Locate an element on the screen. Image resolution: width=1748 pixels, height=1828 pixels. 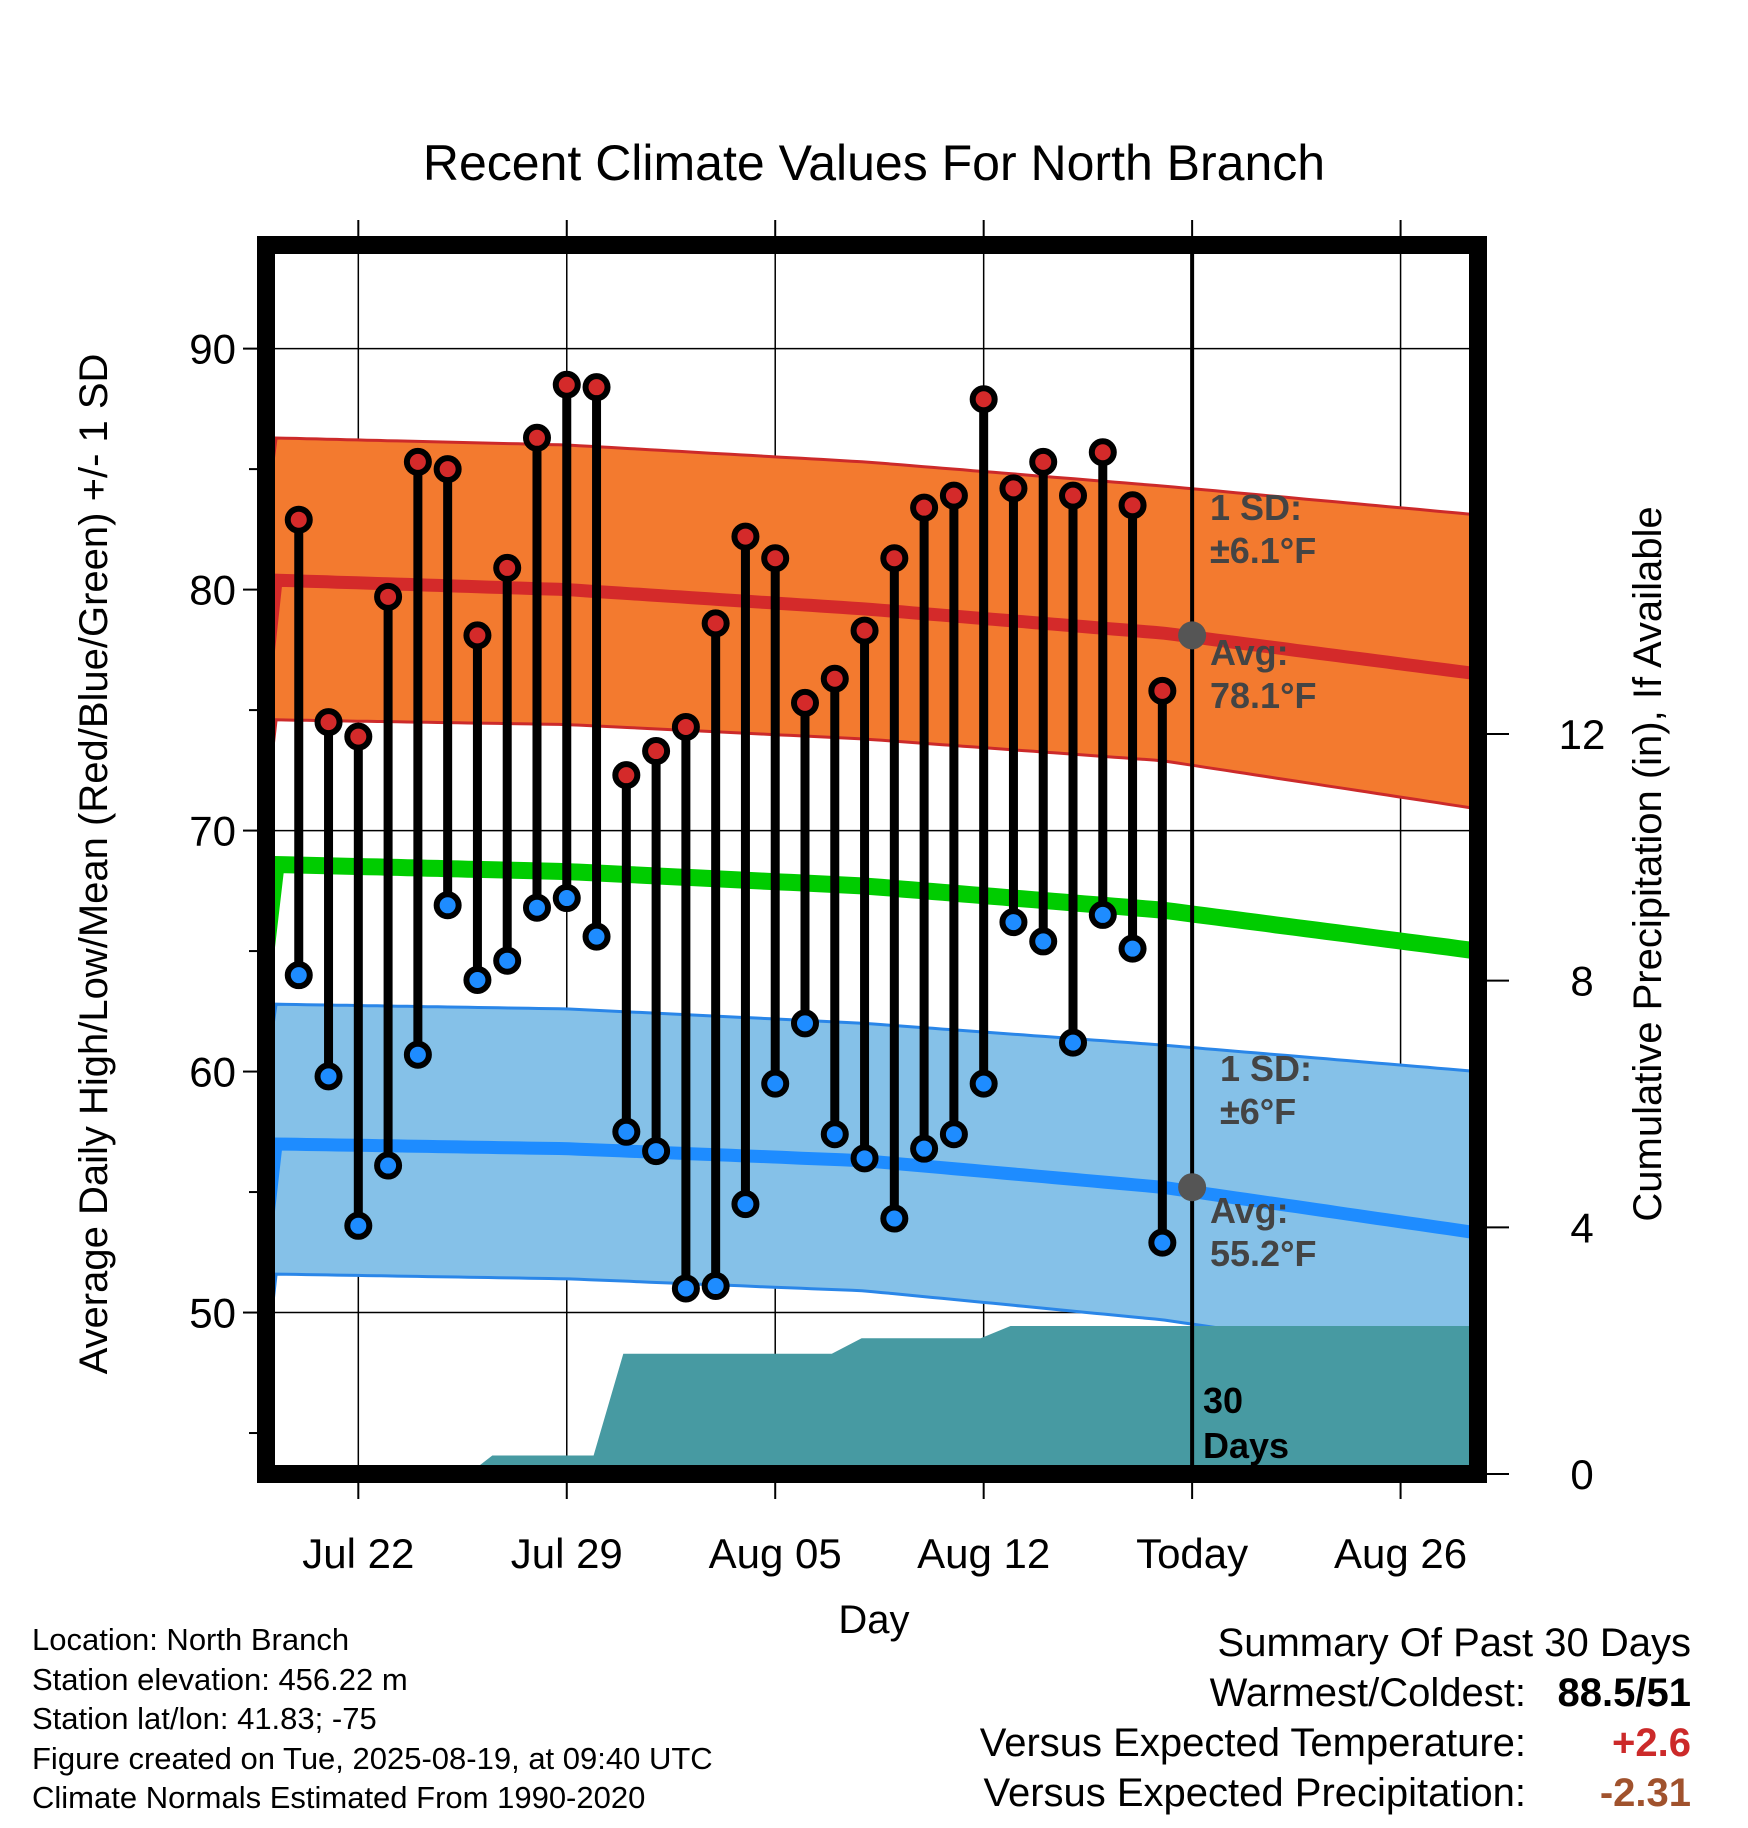
x-tick-label: Jul 29 is located at coordinates (567, 1553).